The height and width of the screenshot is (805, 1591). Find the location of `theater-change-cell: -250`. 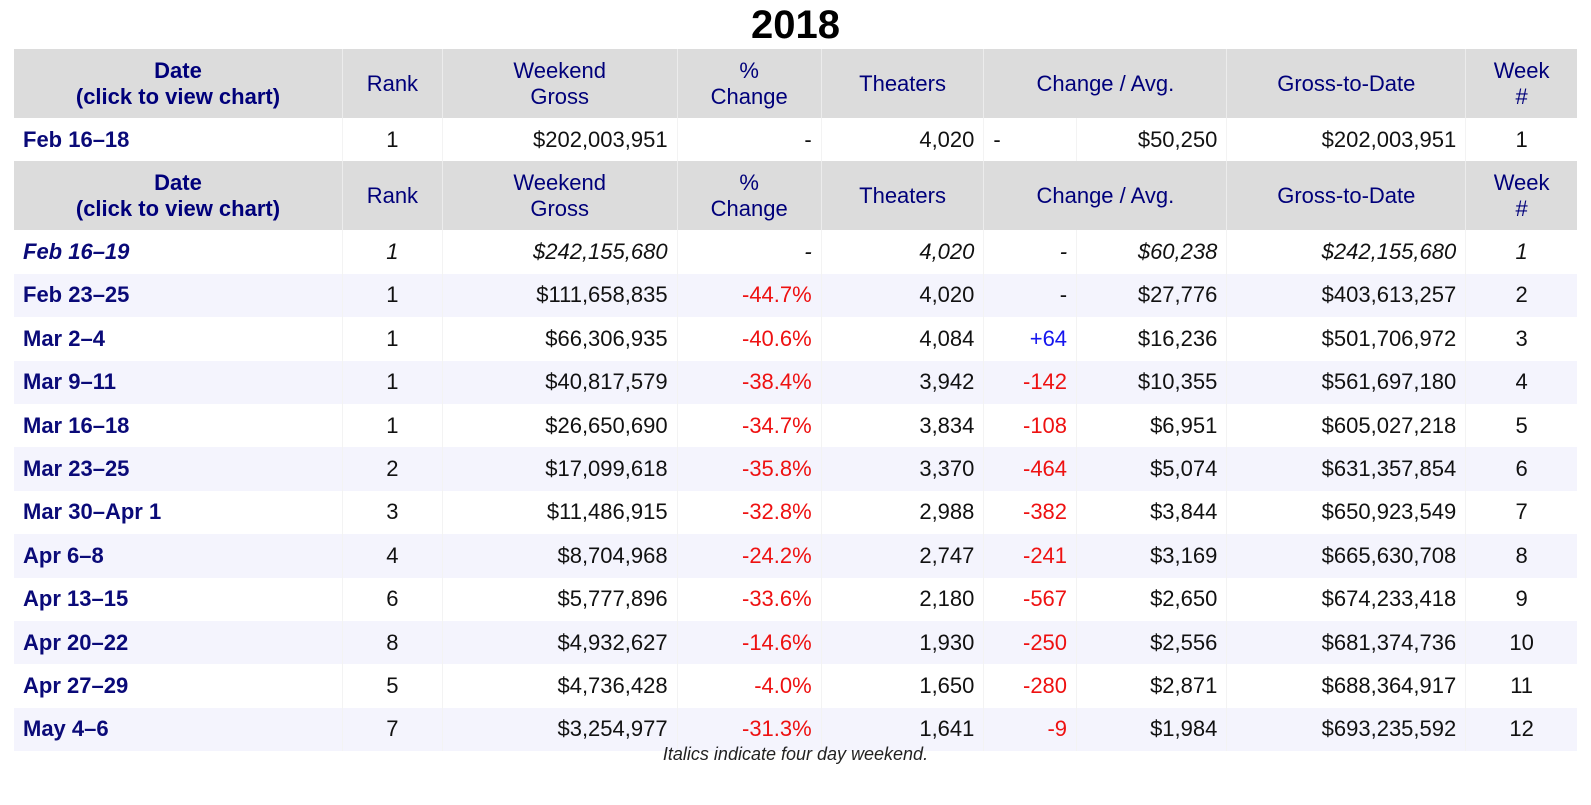

theater-change-cell: -250 is located at coordinates (1030, 642).